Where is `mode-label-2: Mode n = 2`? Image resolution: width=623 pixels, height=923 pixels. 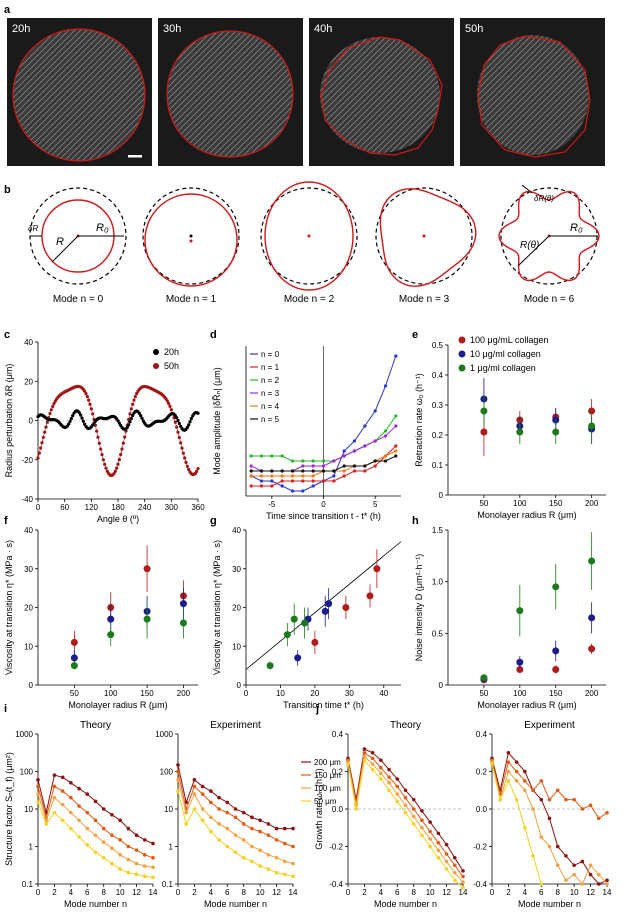
mode-label-2: Mode n = 2 is located at coordinates (309, 299).